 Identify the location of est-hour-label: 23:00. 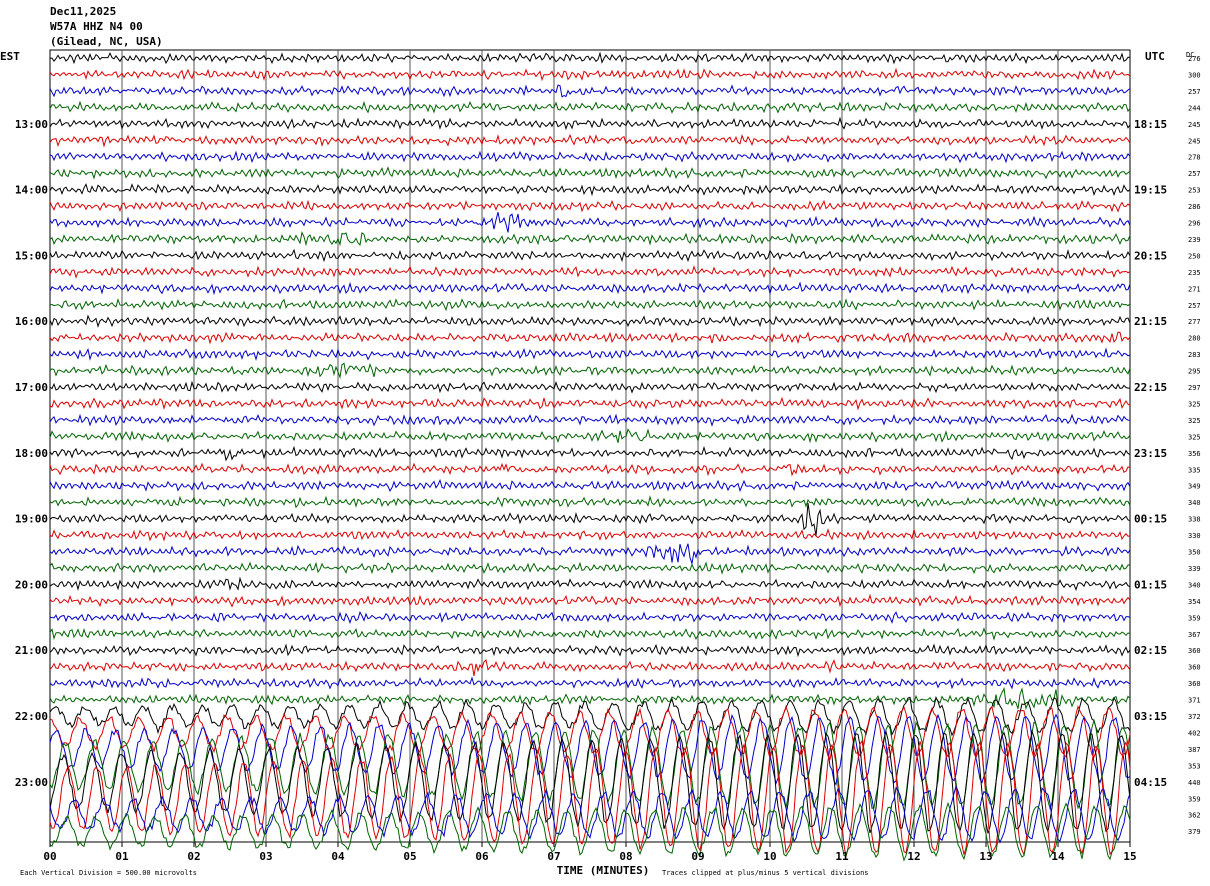
(31, 782).